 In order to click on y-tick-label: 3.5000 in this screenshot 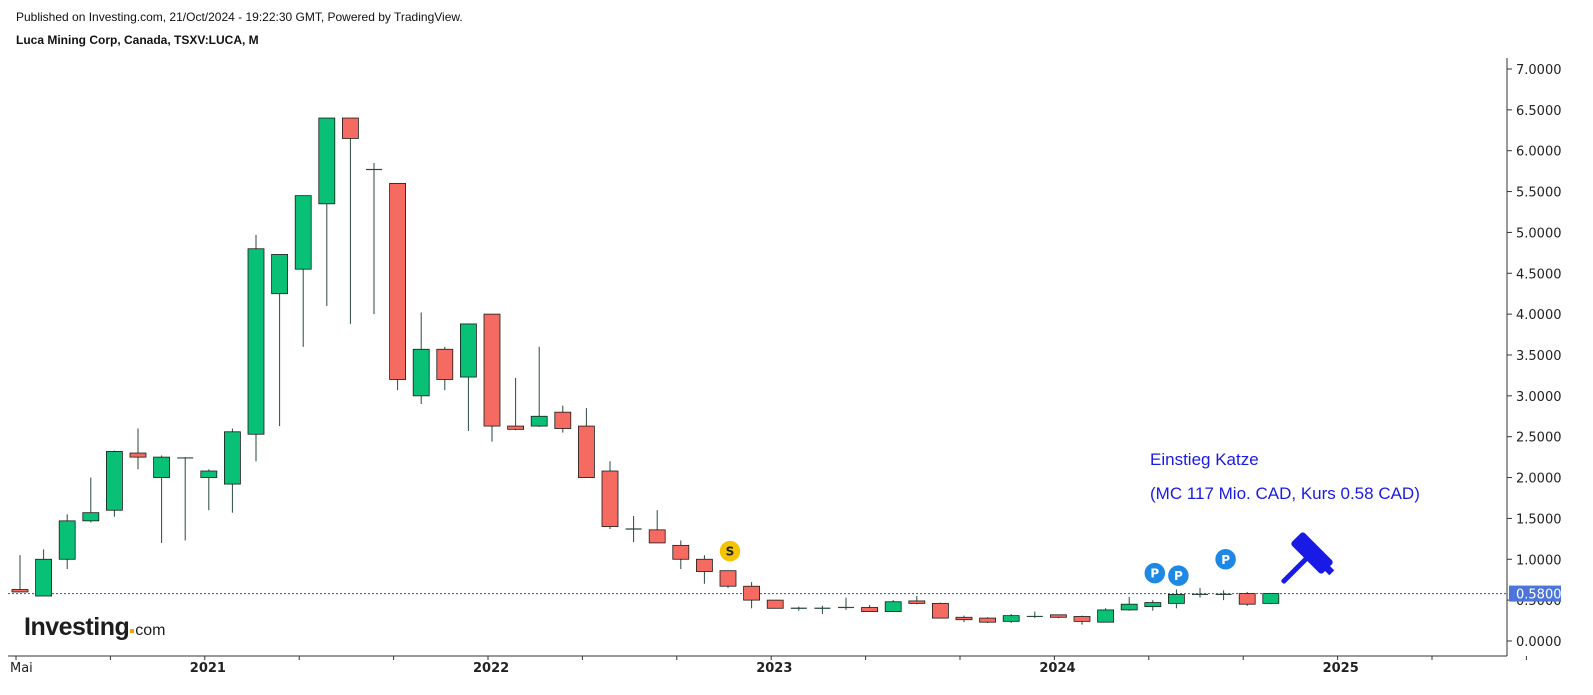, I will do `click(1539, 356)`.